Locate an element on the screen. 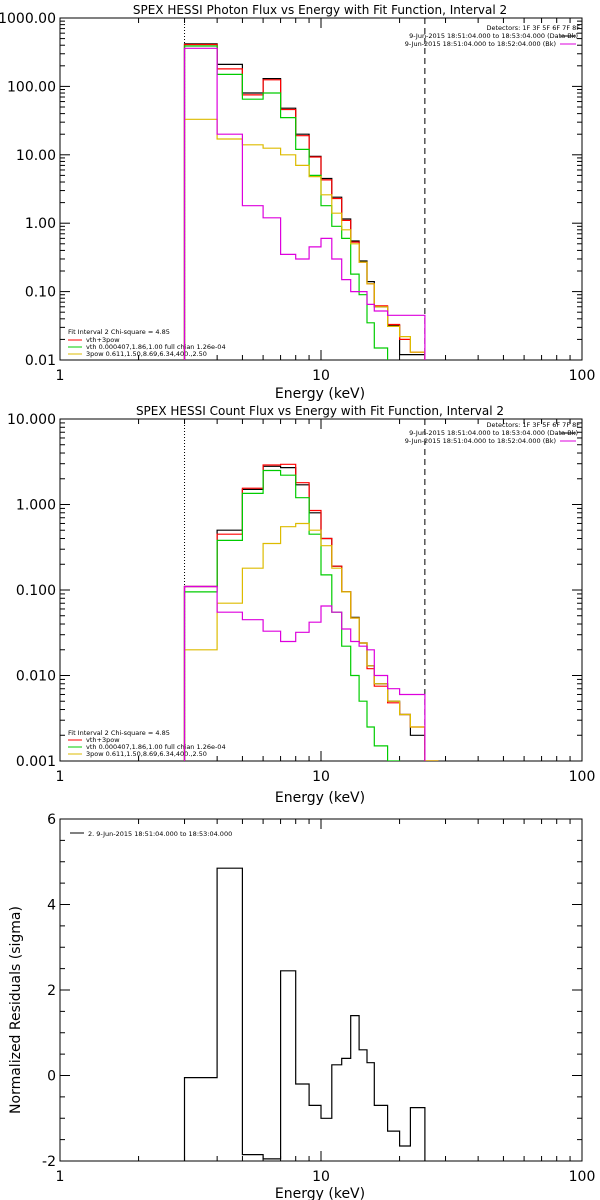 The width and height of the screenshot is (600, 1200). y-tick-label: 0.001 is located at coordinates (36, 762).